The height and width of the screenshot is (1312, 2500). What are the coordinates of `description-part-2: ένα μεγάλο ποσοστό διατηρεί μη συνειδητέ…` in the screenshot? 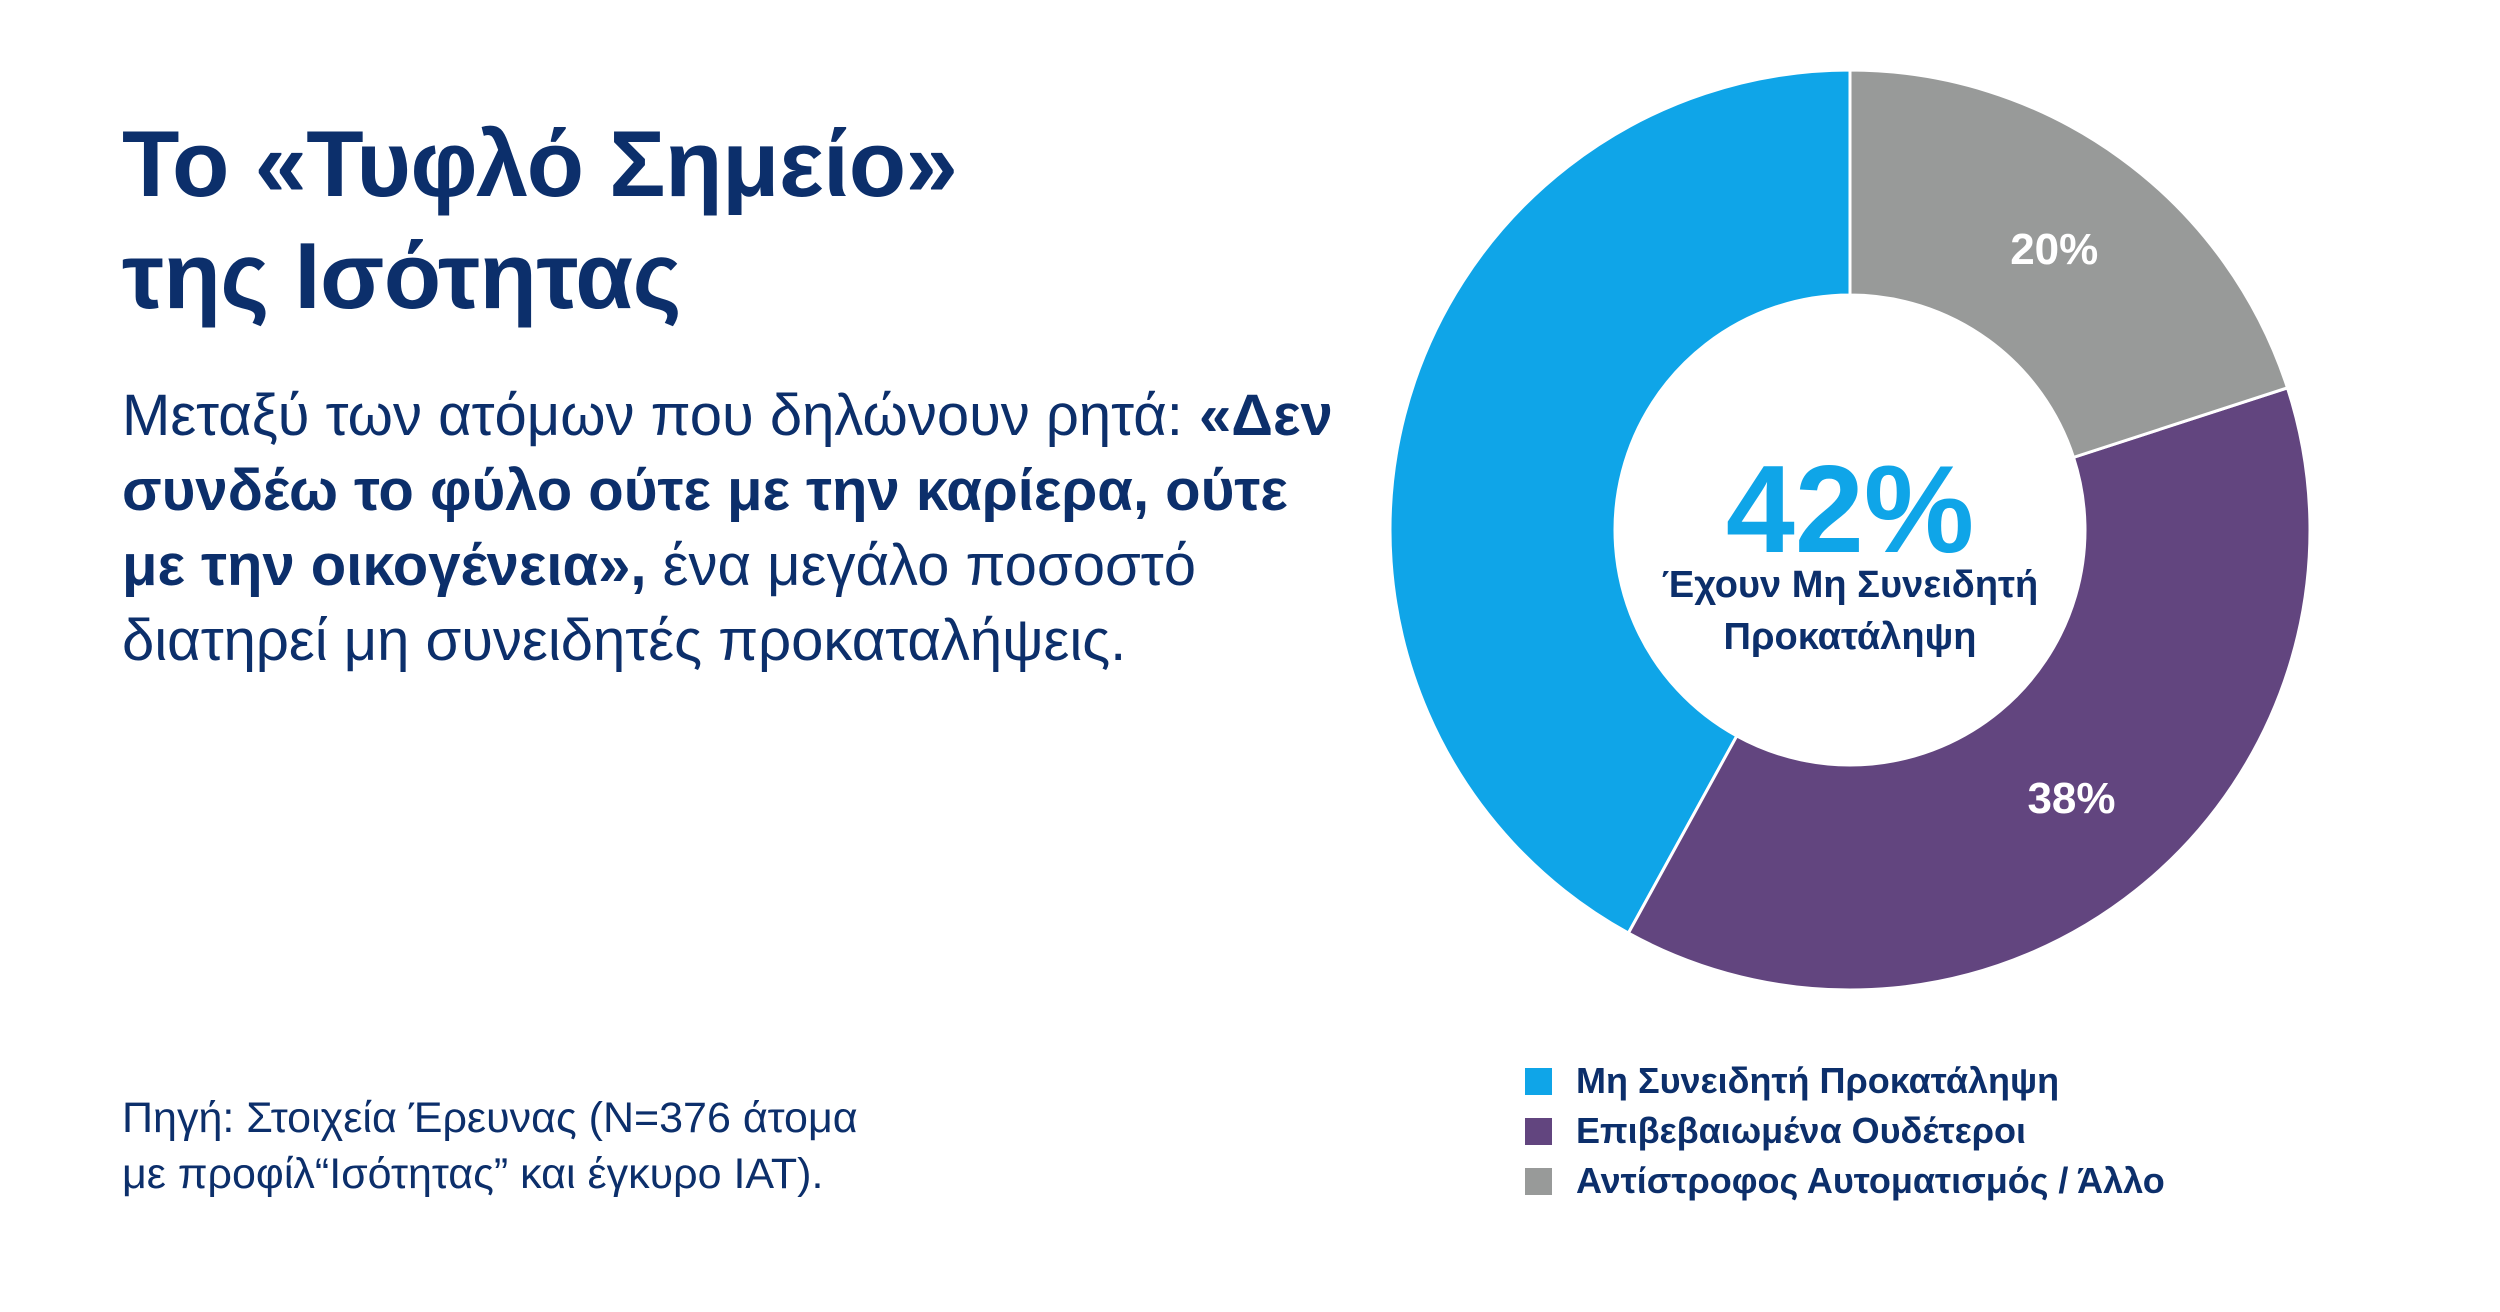 It's located at (659, 603).